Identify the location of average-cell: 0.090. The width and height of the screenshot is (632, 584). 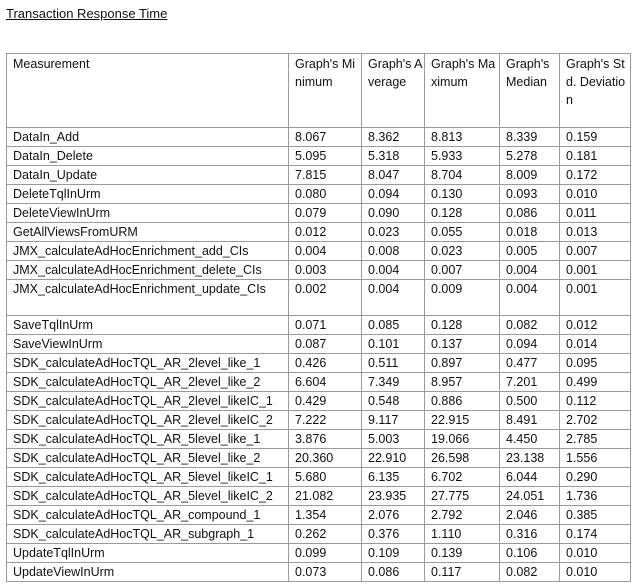
(393, 213).